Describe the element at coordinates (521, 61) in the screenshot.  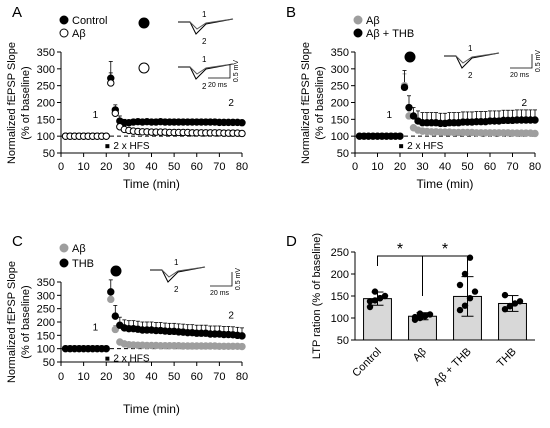
I see `scale-bar` at that location.